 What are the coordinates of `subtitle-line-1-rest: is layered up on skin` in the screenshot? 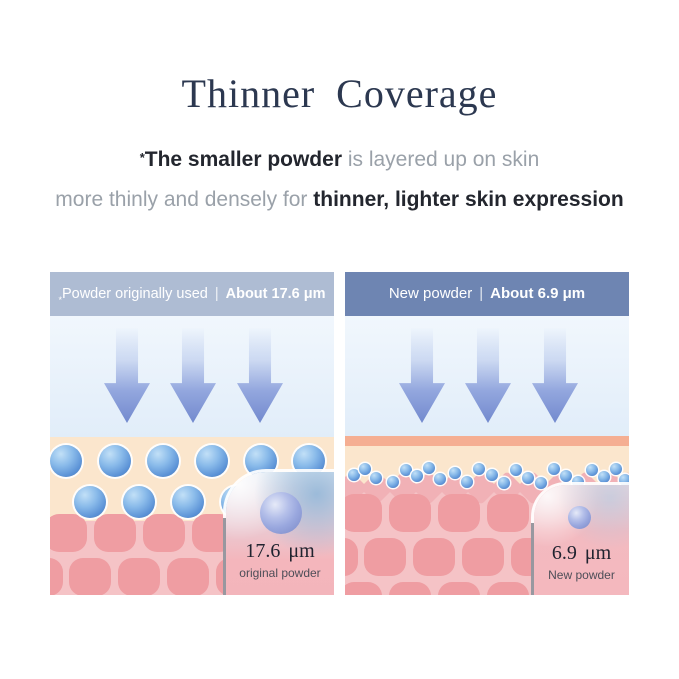 It's located at (441, 159).